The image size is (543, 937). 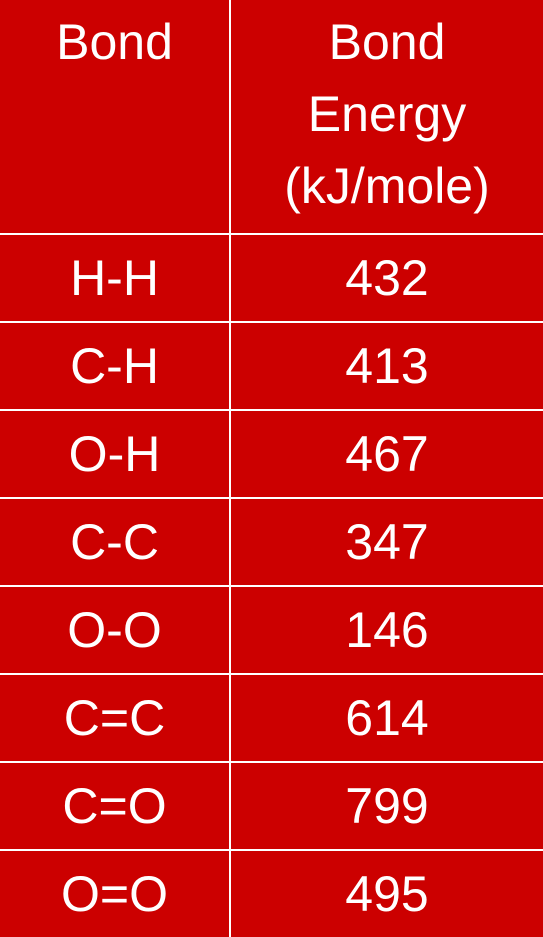 What do you see at coordinates (386, 278) in the screenshot?
I see `energy-cell: 432` at bounding box center [386, 278].